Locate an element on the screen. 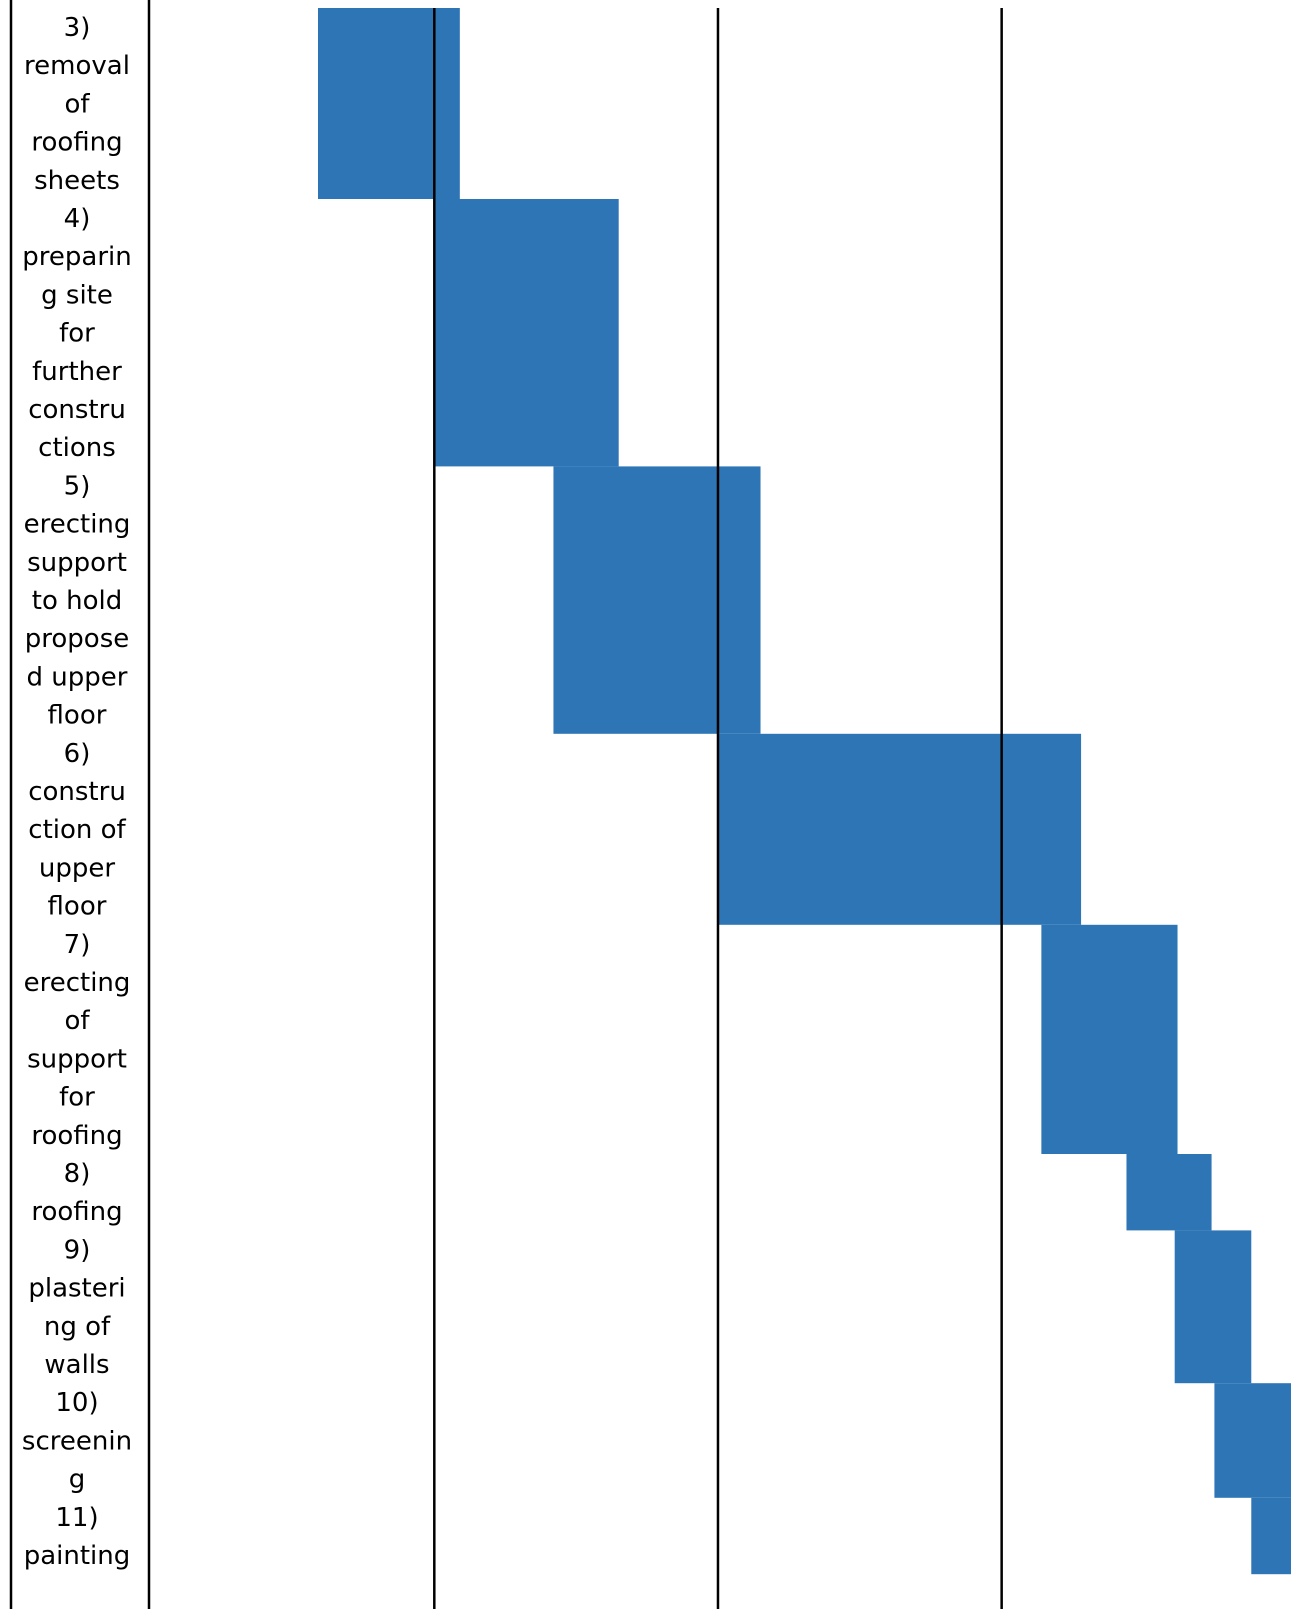  task-label-line: g is located at coordinates (77, 1480).